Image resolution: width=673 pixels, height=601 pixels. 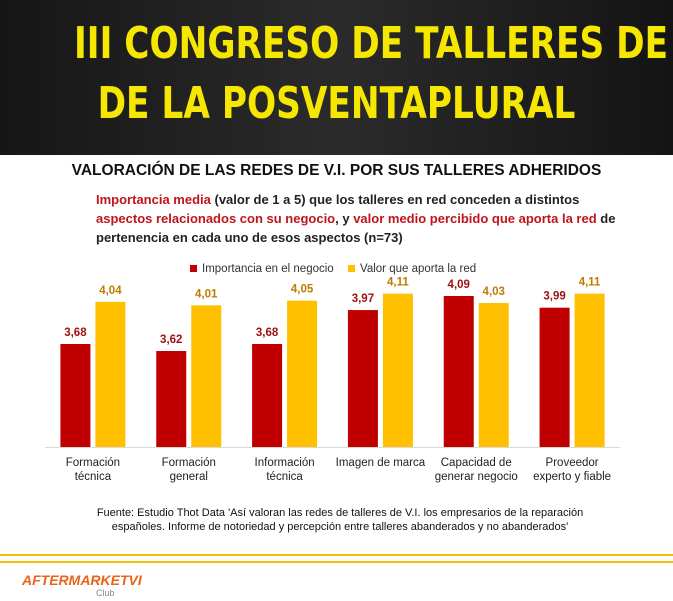 I want to click on legend-label: Valor que aporta la red, so click(x=418, y=269).